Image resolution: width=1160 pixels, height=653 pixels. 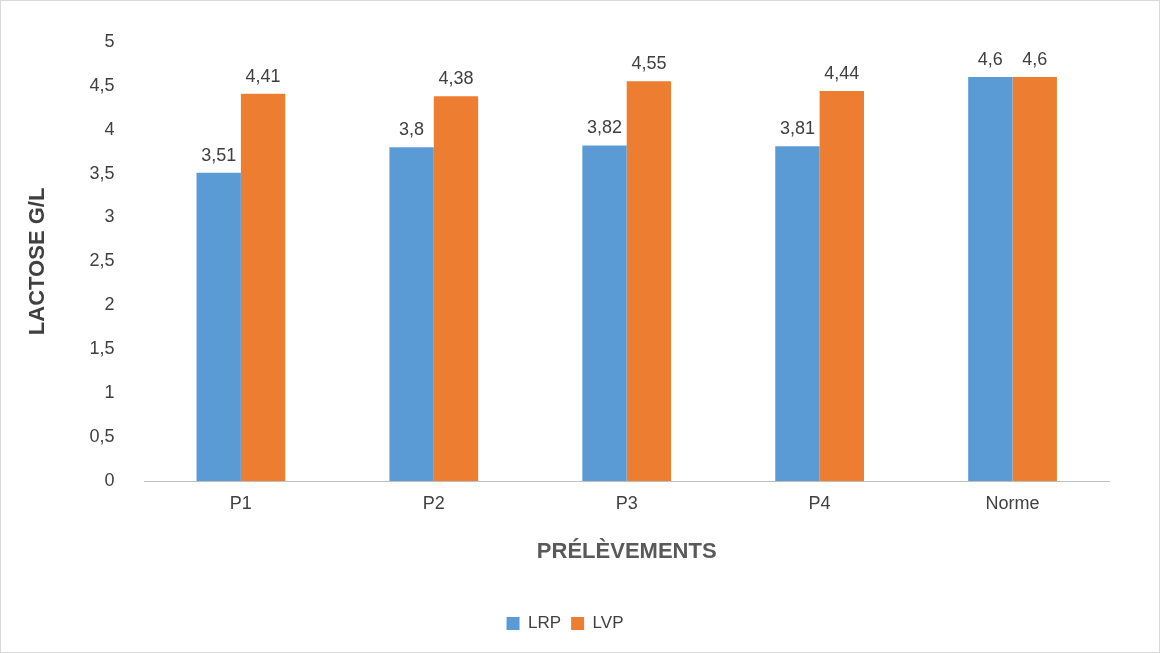 I want to click on data-label: 4,41, so click(x=263, y=75).